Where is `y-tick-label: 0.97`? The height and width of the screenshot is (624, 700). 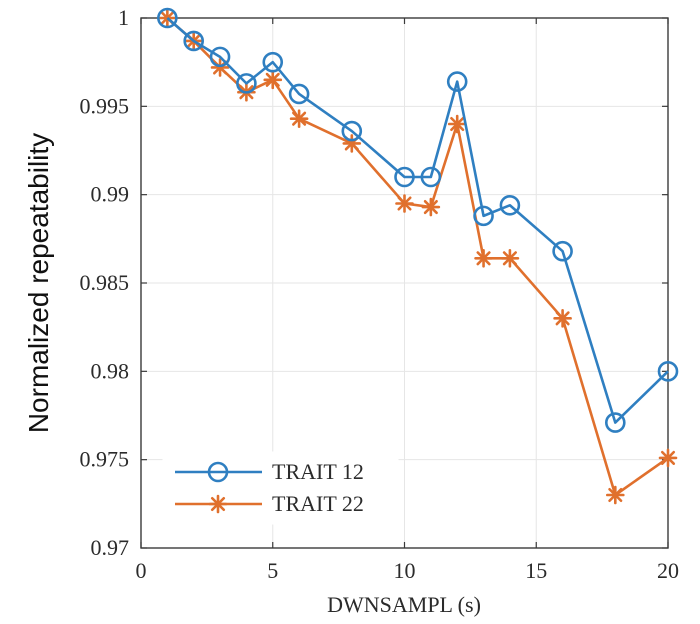 y-tick-label: 0.97 is located at coordinates (110, 547).